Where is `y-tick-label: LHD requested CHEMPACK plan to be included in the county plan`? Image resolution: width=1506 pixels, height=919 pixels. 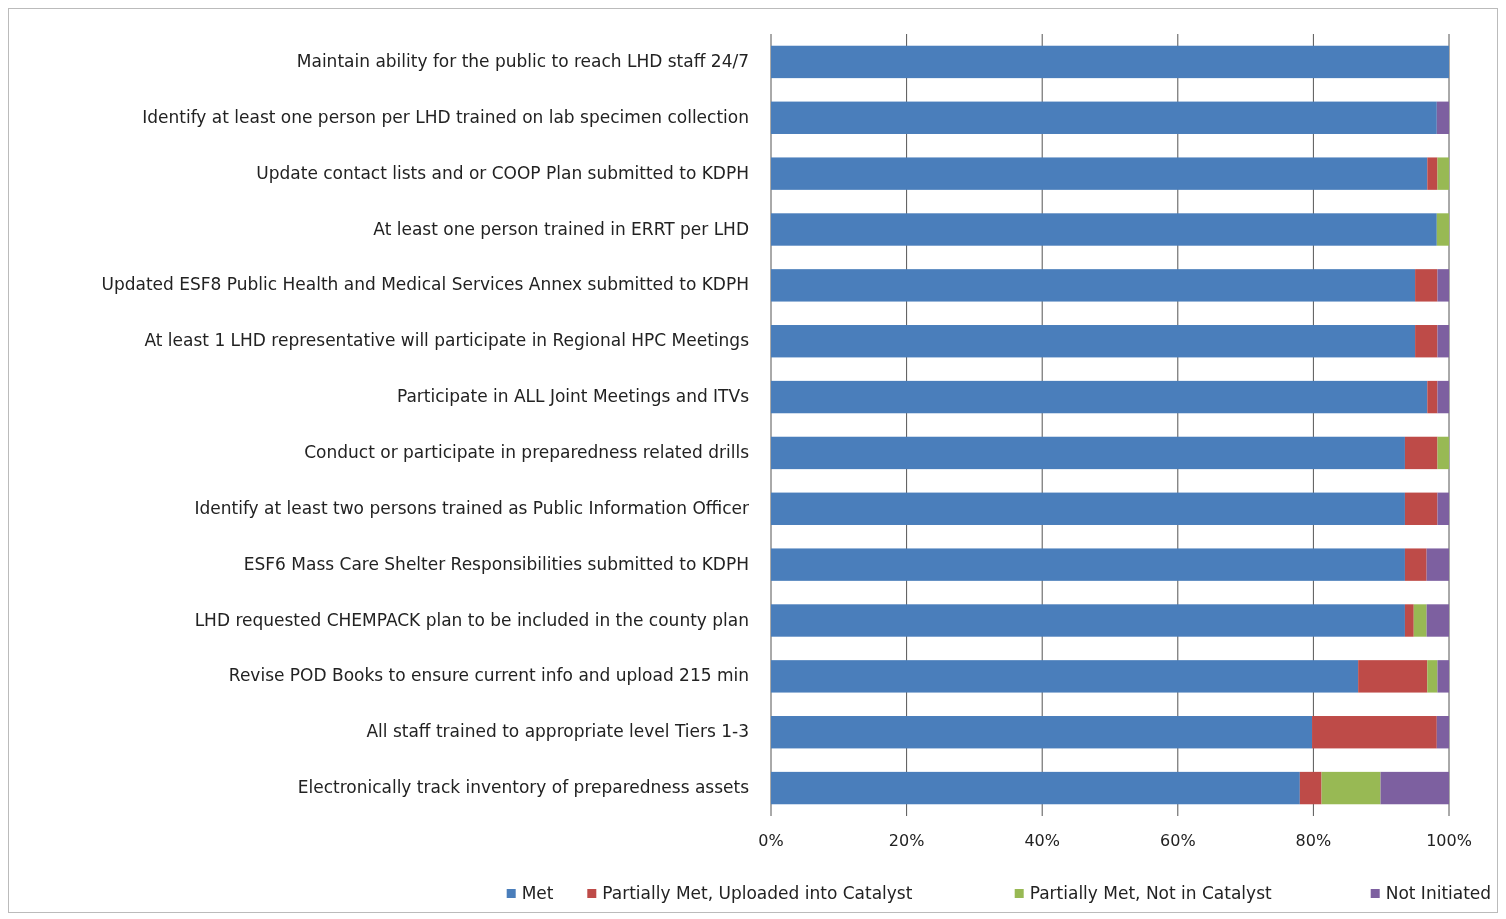 y-tick-label: LHD requested CHEMPACK plan to be included in the county plan is located at coordinates (471, 619).